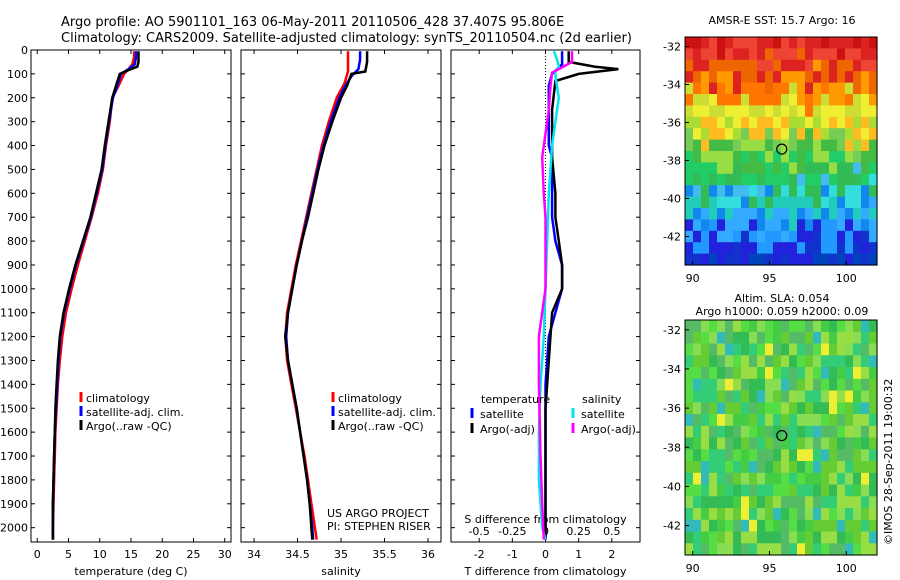  I want to click on series-line-climatology, so click(317, 295).